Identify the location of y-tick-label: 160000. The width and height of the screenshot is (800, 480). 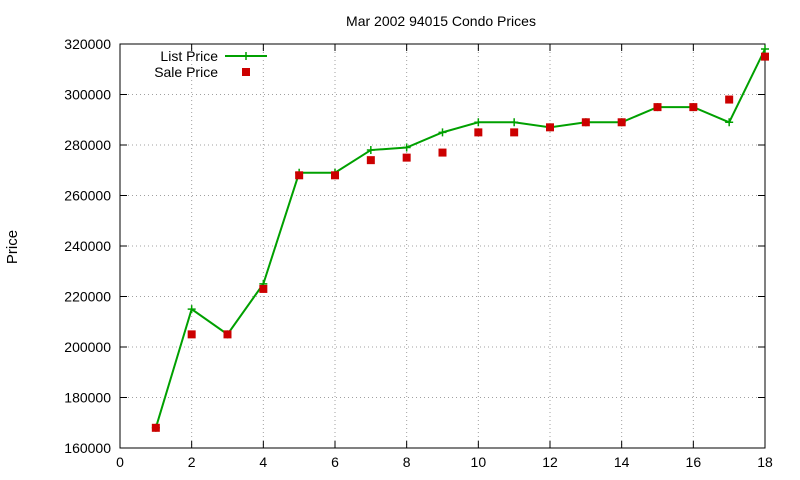
(87, 448).